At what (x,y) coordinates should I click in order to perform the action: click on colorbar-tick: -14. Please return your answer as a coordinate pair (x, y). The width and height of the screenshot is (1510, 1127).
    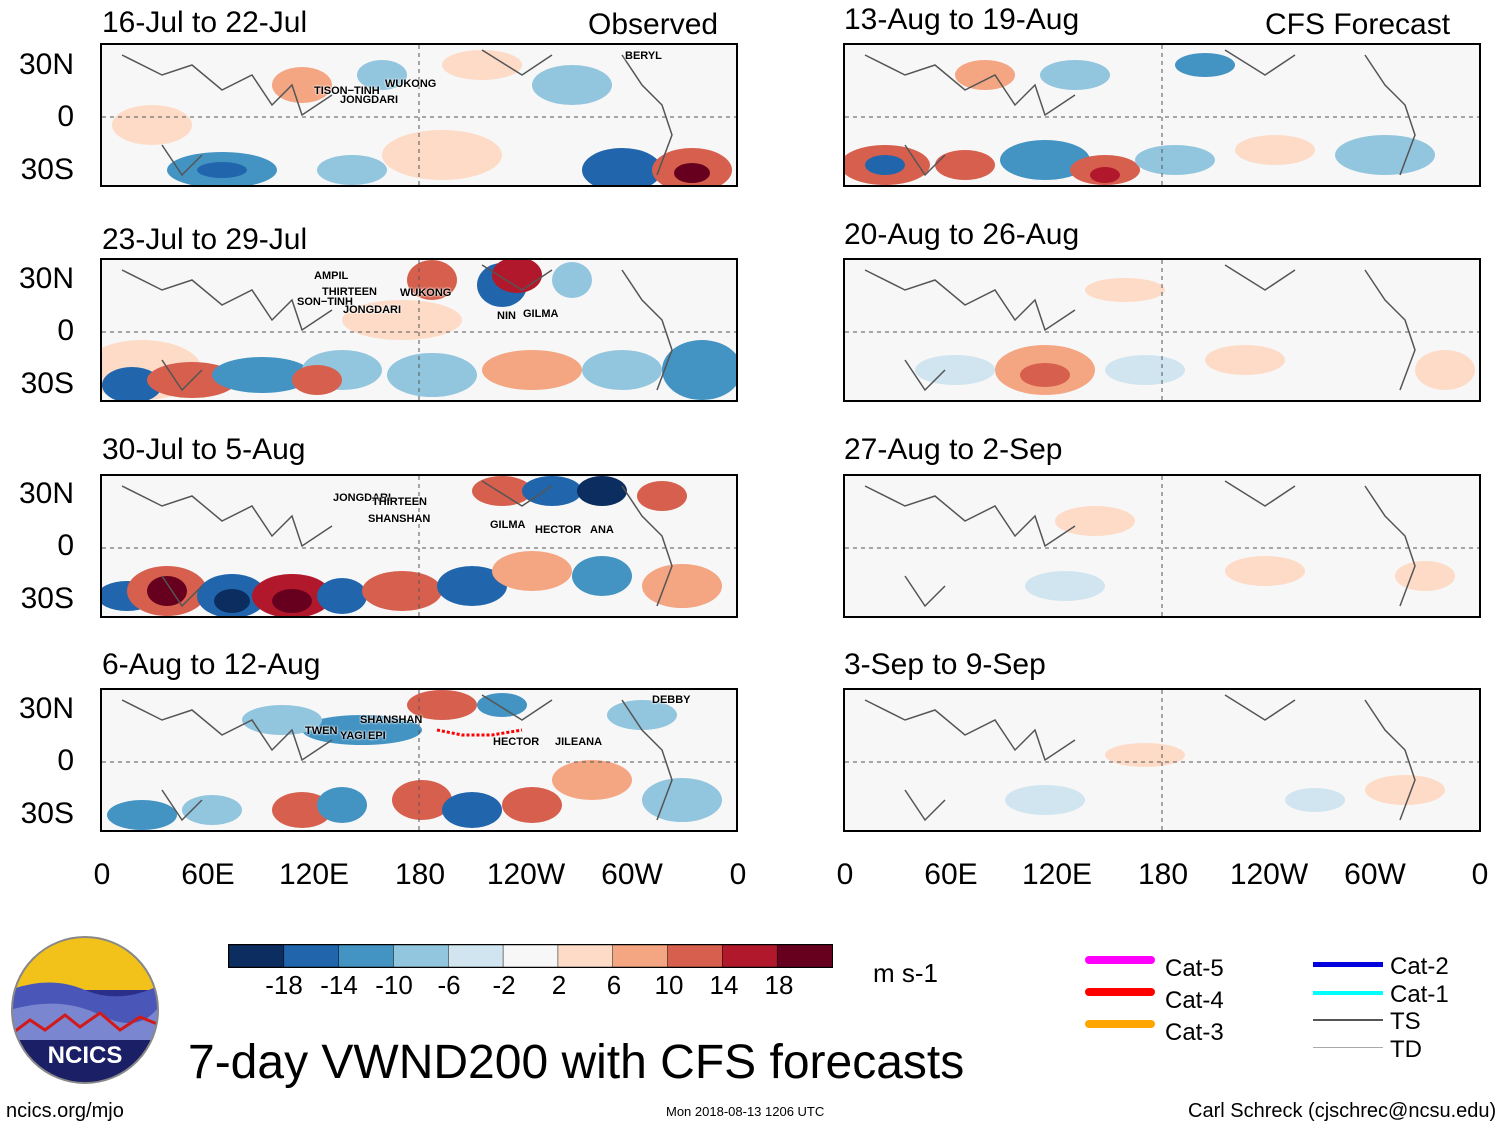
    Looking at the image, I should click on (339, 985).